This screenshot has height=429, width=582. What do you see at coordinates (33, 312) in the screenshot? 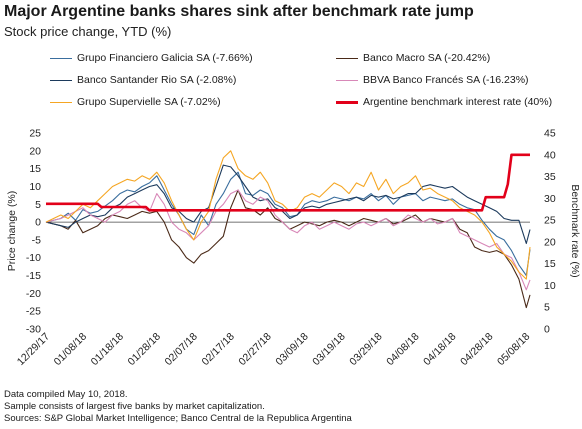
I see `y-tick-label: -25` at bounding box center [33, 312].